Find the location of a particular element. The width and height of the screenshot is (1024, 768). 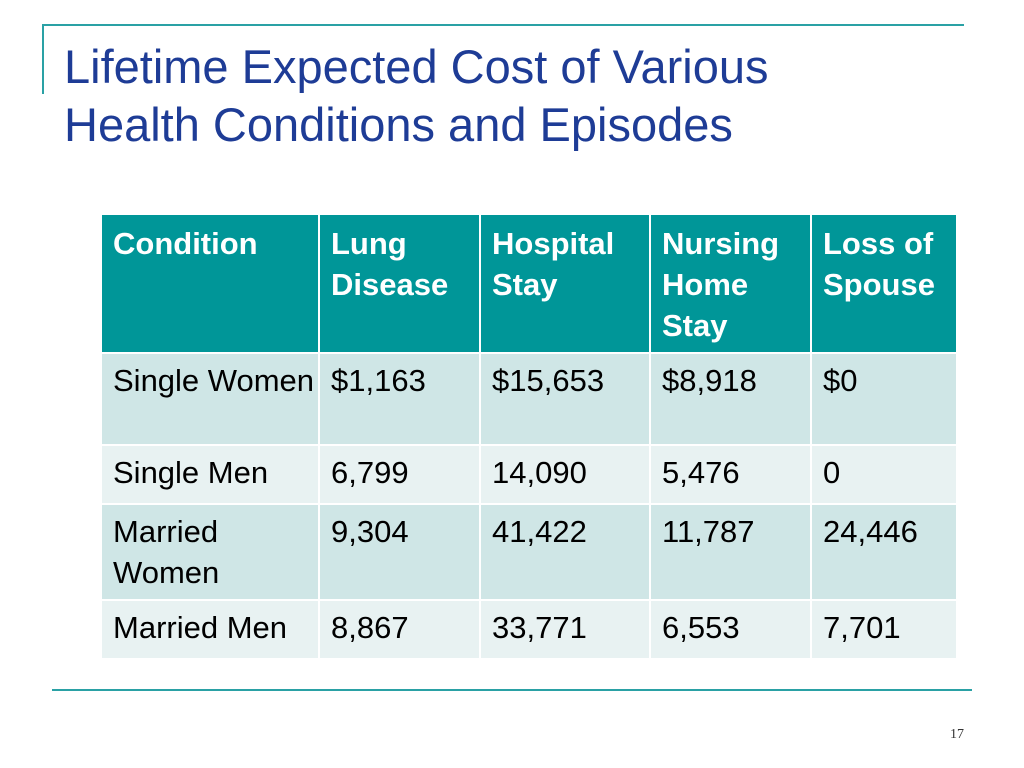

top-accent-rule is located at coordinates (503, 25).